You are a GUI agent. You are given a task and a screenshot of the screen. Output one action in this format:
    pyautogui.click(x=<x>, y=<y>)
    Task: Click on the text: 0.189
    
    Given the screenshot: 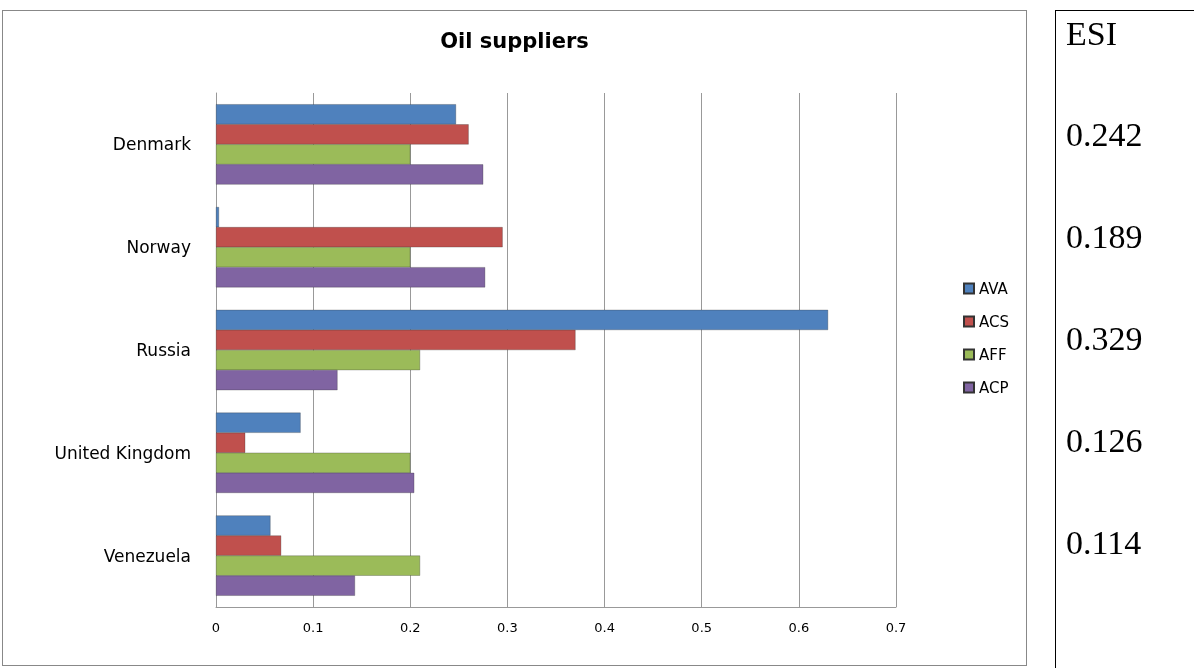 What is the action you would take?
    pyautogui.click(x=1104, y=237)
    